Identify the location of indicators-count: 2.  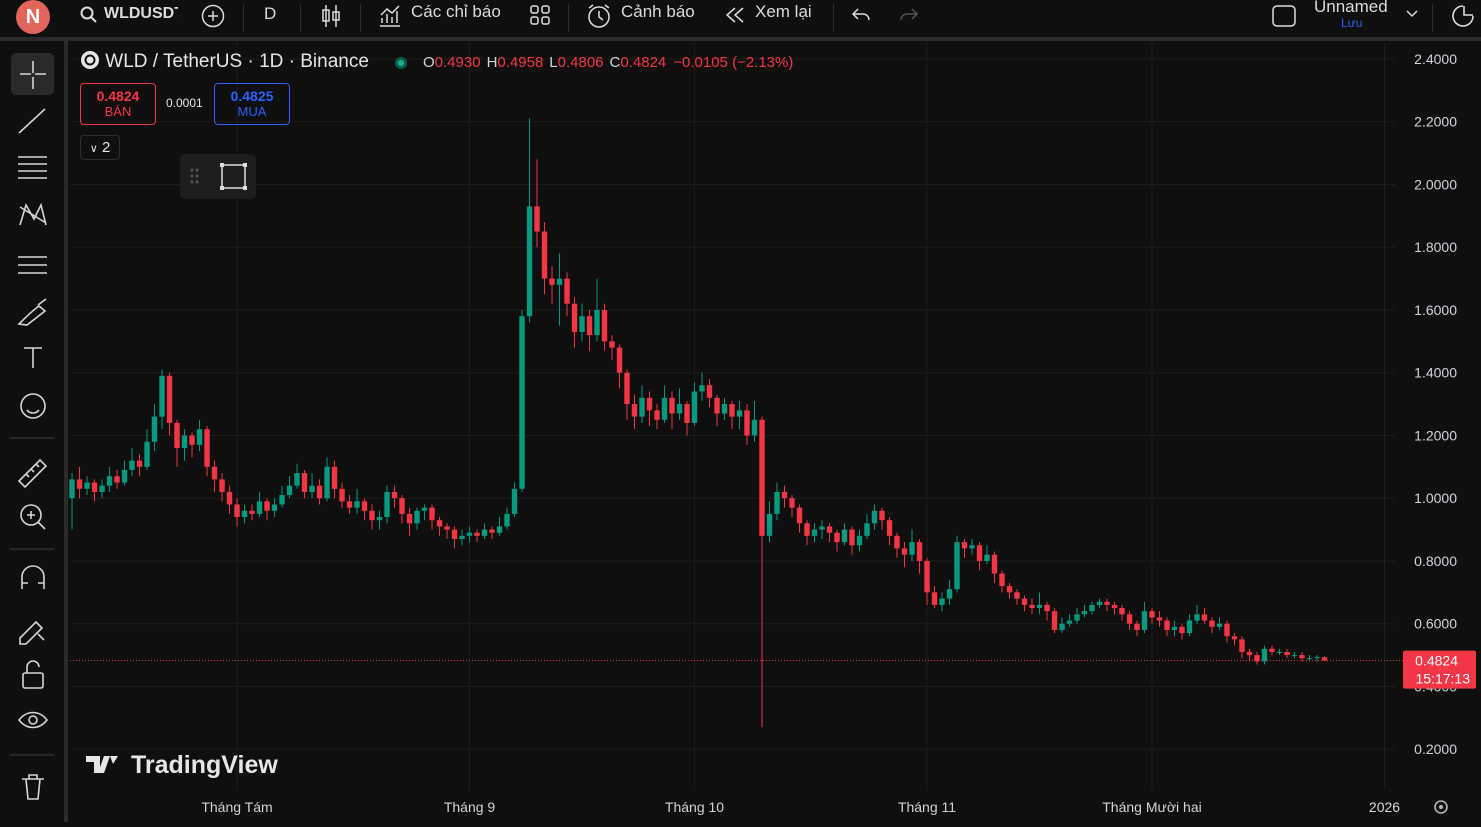
(106, 147).